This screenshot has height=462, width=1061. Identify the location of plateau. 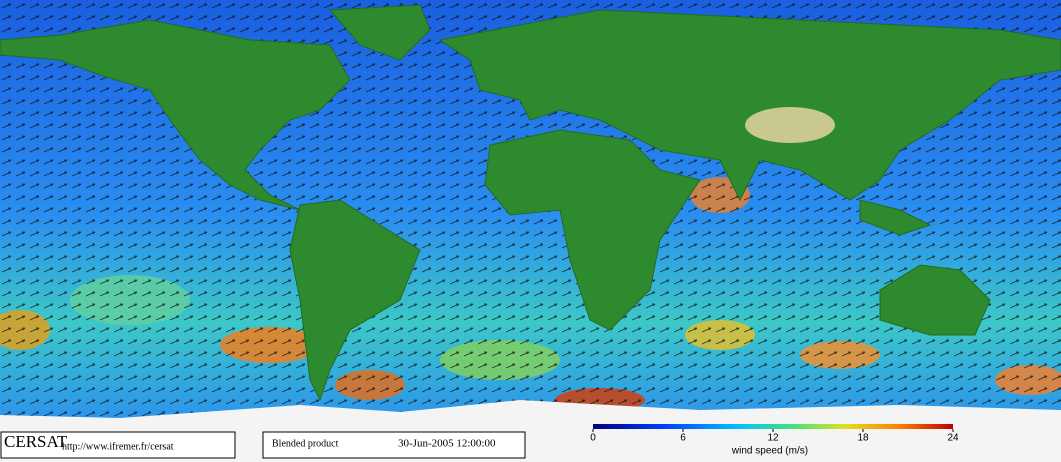
(790, 125).